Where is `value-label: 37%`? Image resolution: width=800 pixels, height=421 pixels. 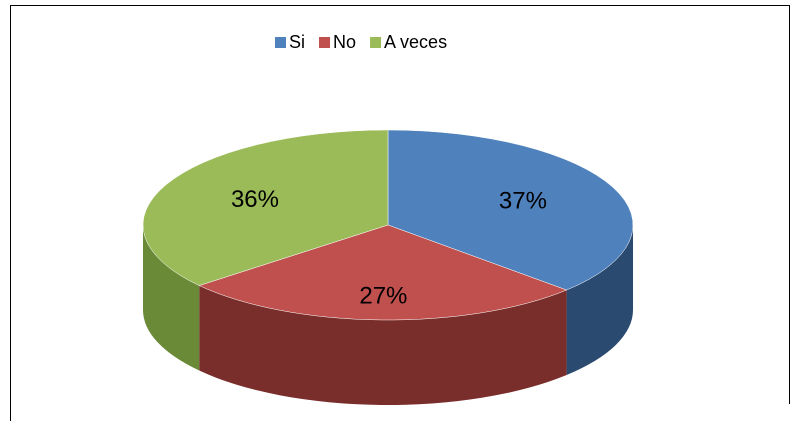 value-label: 37% is located at coordinates (523, 201).